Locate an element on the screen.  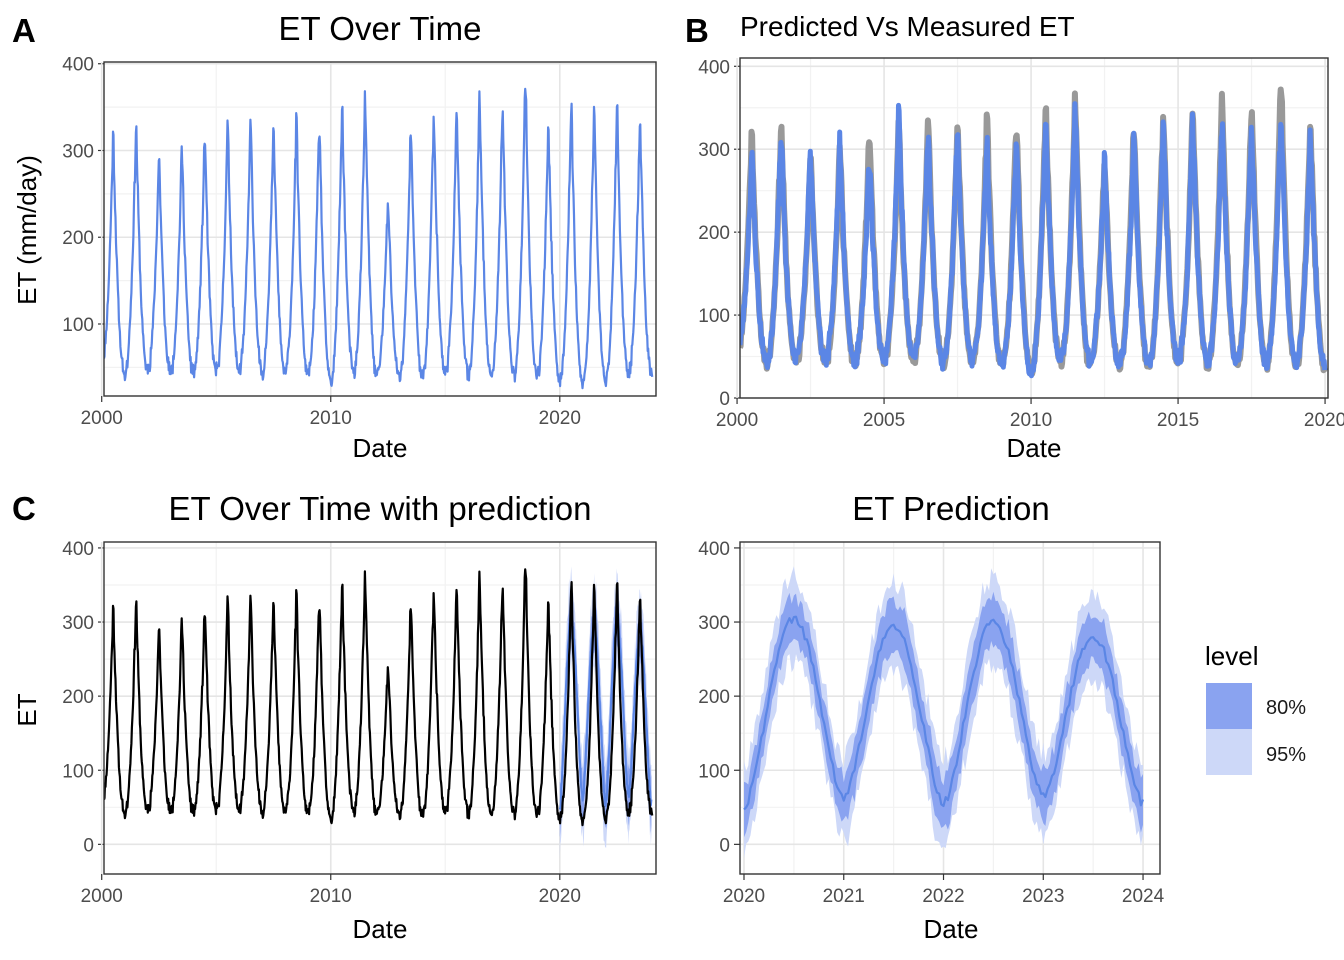
panel-c-y-axis-title: ET is located at coordinates (27, 709).